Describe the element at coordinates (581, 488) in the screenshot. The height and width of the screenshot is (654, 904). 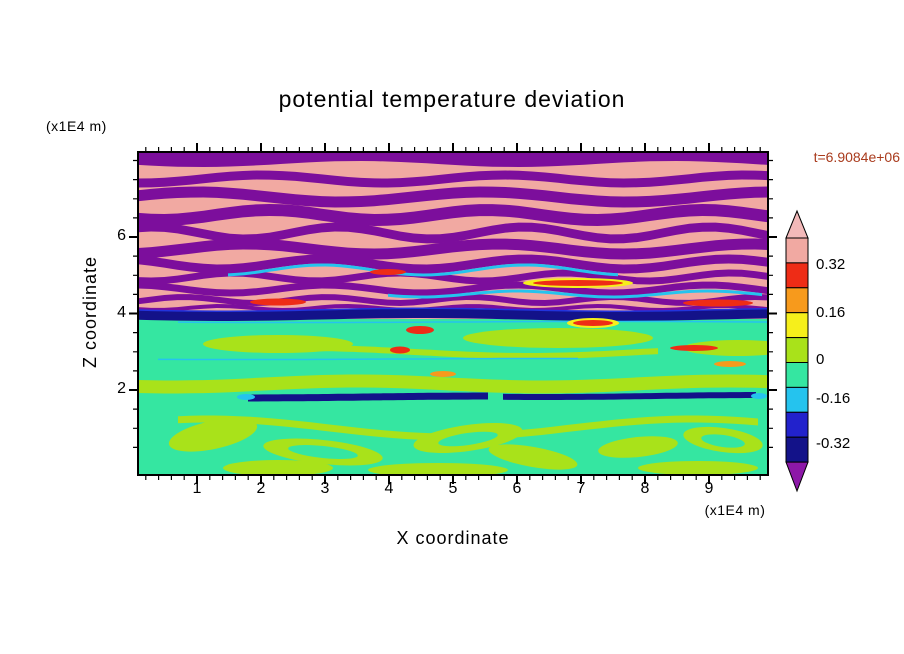
I see `x-tick-label: 7` at that location.